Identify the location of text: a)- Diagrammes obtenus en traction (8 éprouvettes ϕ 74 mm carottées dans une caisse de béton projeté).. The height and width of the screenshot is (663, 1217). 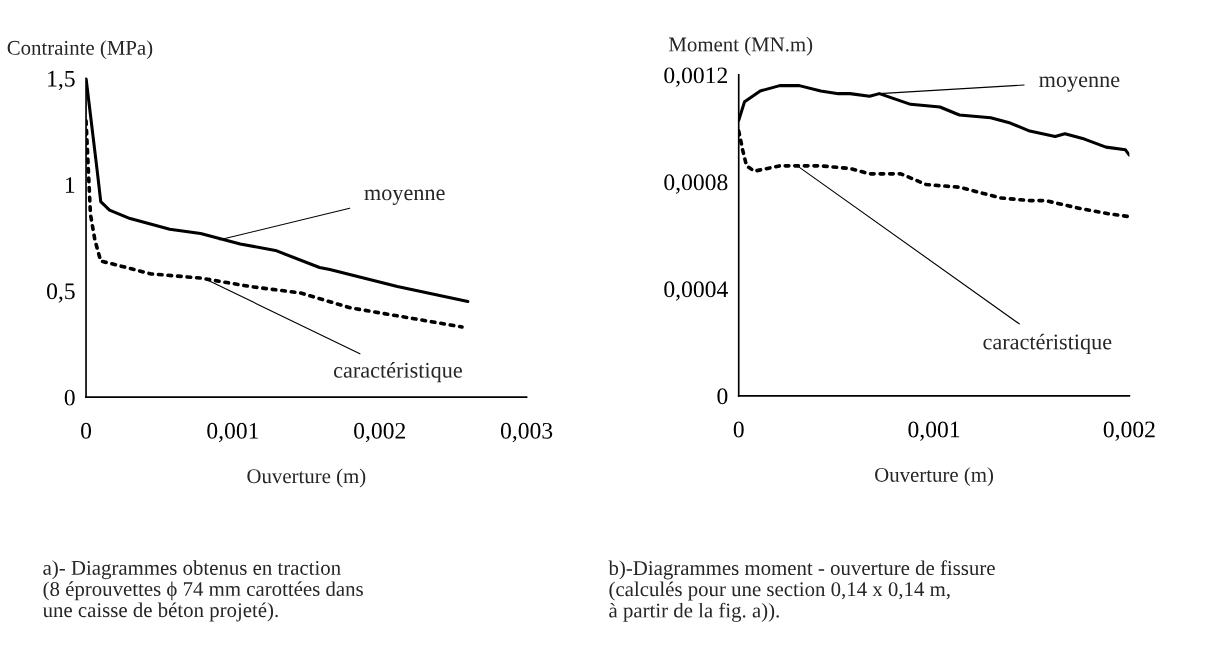
(202, 591).